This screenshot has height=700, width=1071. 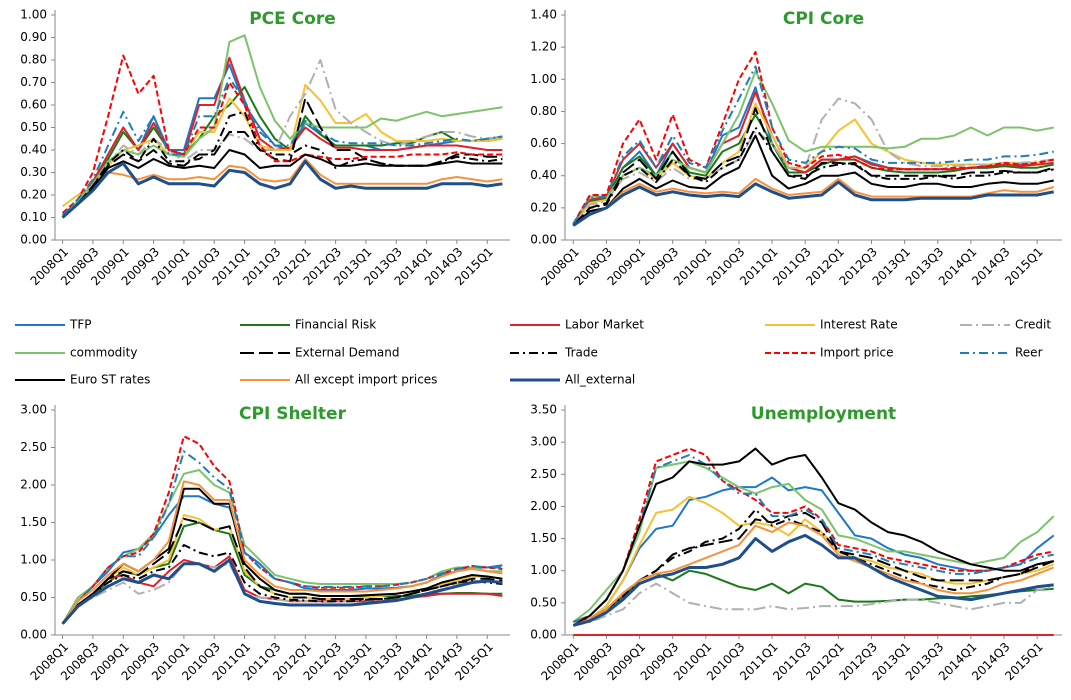 What do you see at coordinates (33, 37) in the screenshot?
I see `y-tick-label: 0.90` at bounding box center [33, 37].